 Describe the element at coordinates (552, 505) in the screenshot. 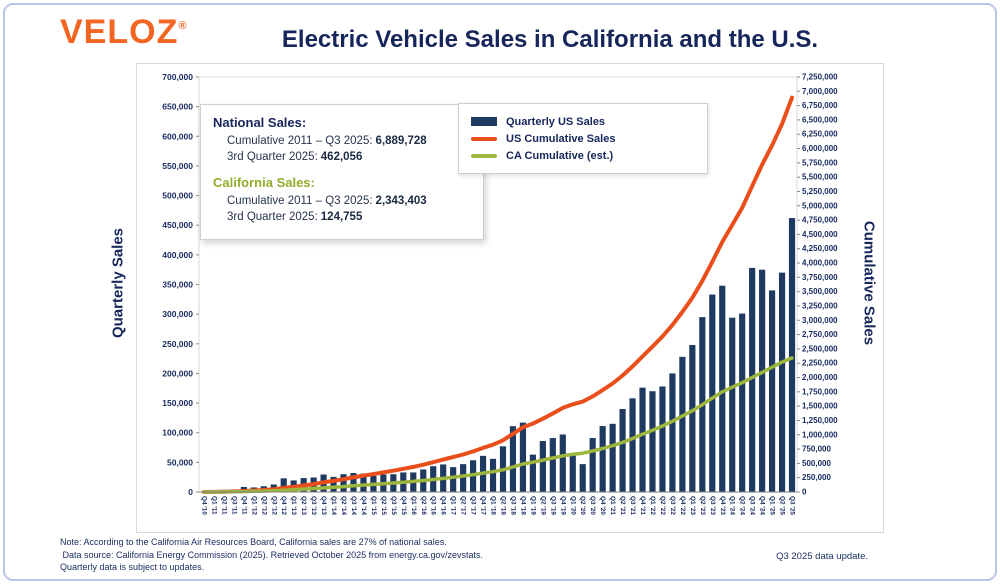

I see `svg-text: Q3 '19` at that location.